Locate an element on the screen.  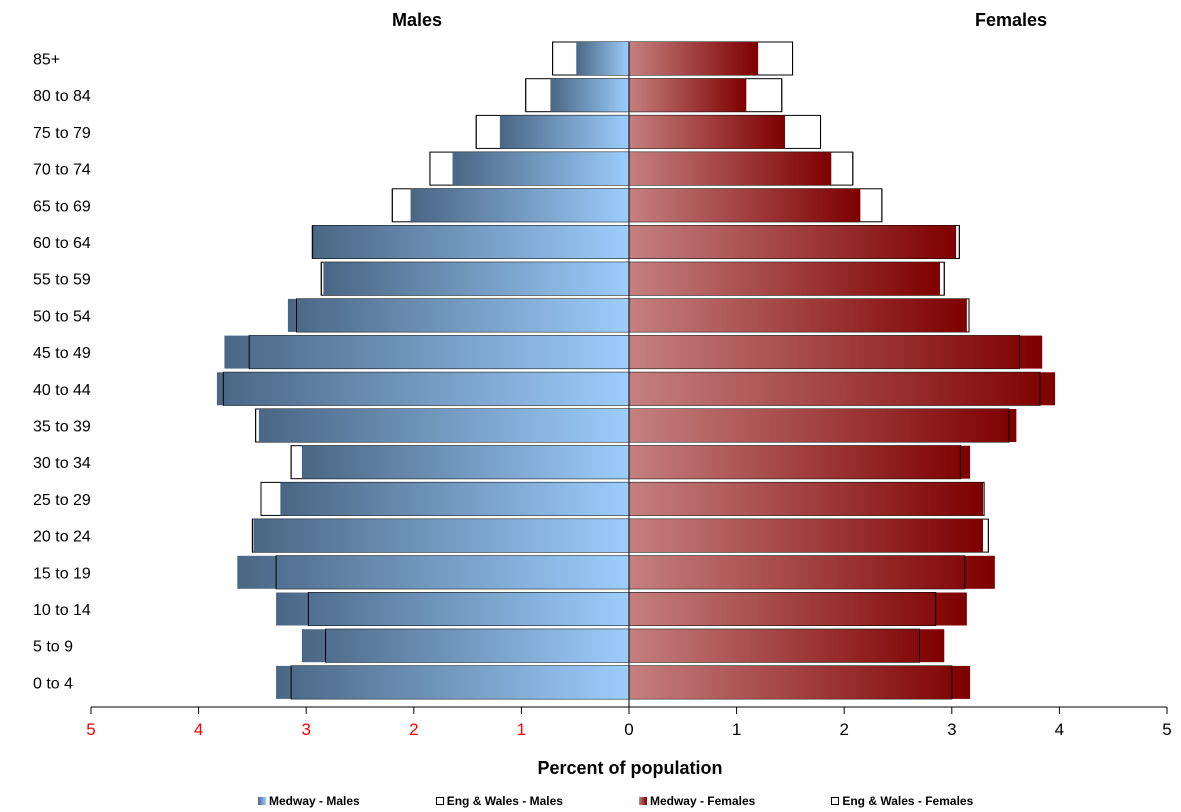
y-tick-label: 20 to 24 is located at coordinates (62, 537).